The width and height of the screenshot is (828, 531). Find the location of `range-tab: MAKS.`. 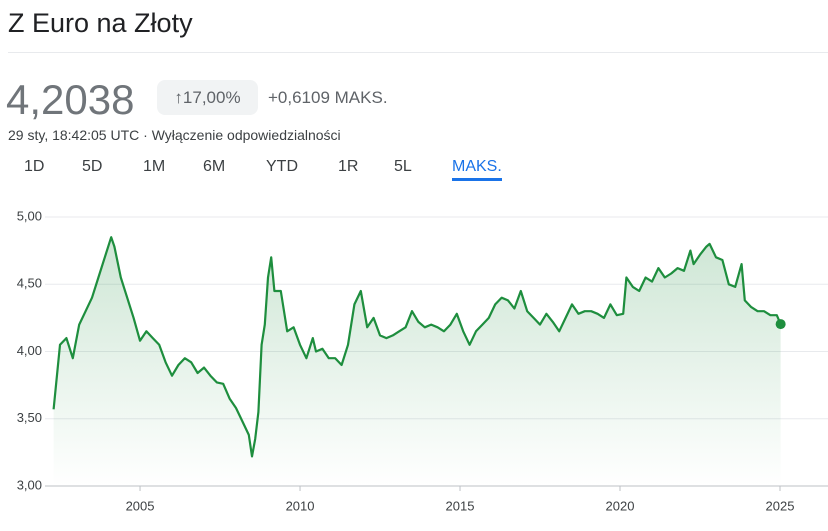

range-tab: MAKS. is located at coordinates (477, 169).